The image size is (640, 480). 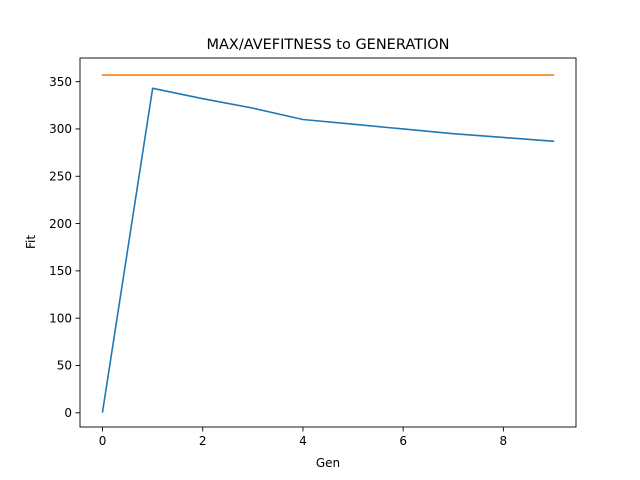 I want to click on chart-title: MAX/AVEFITNESS to GENERATION, so click(x=327, y=45).